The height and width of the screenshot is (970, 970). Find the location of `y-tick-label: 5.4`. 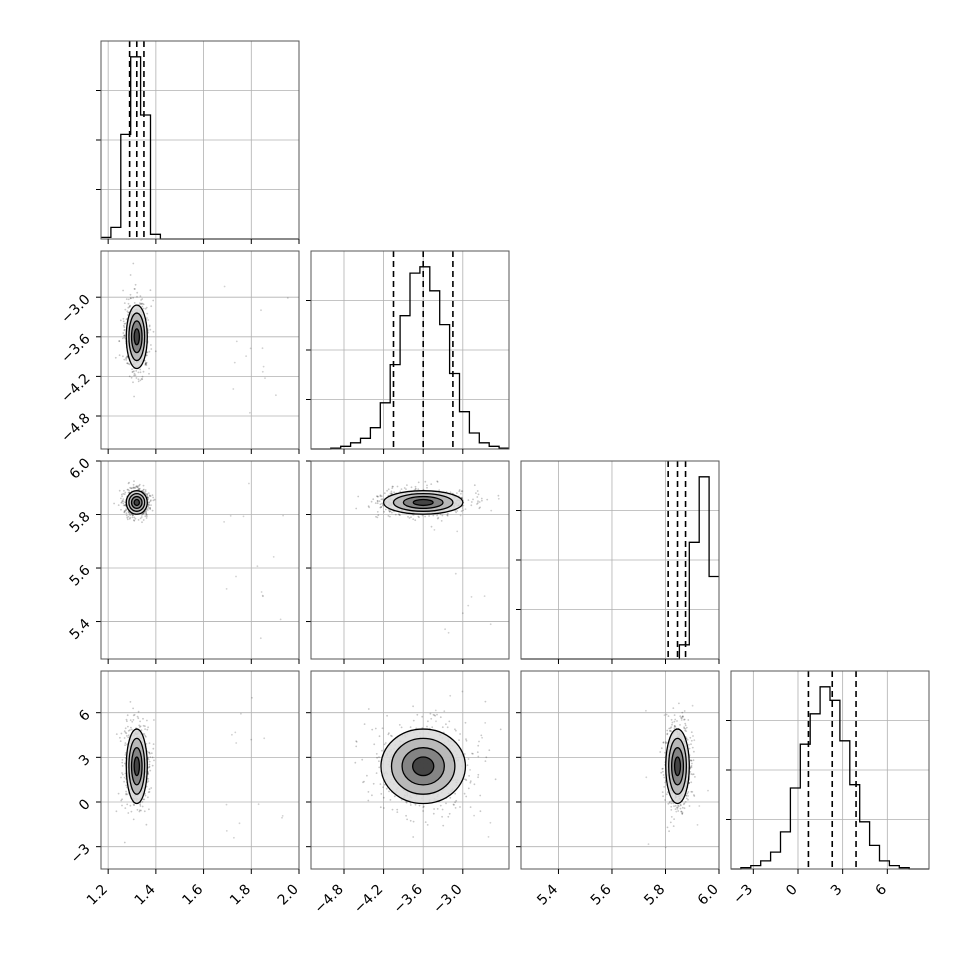

y-tick-label: 5.4 is located at coordinates (80, 629).